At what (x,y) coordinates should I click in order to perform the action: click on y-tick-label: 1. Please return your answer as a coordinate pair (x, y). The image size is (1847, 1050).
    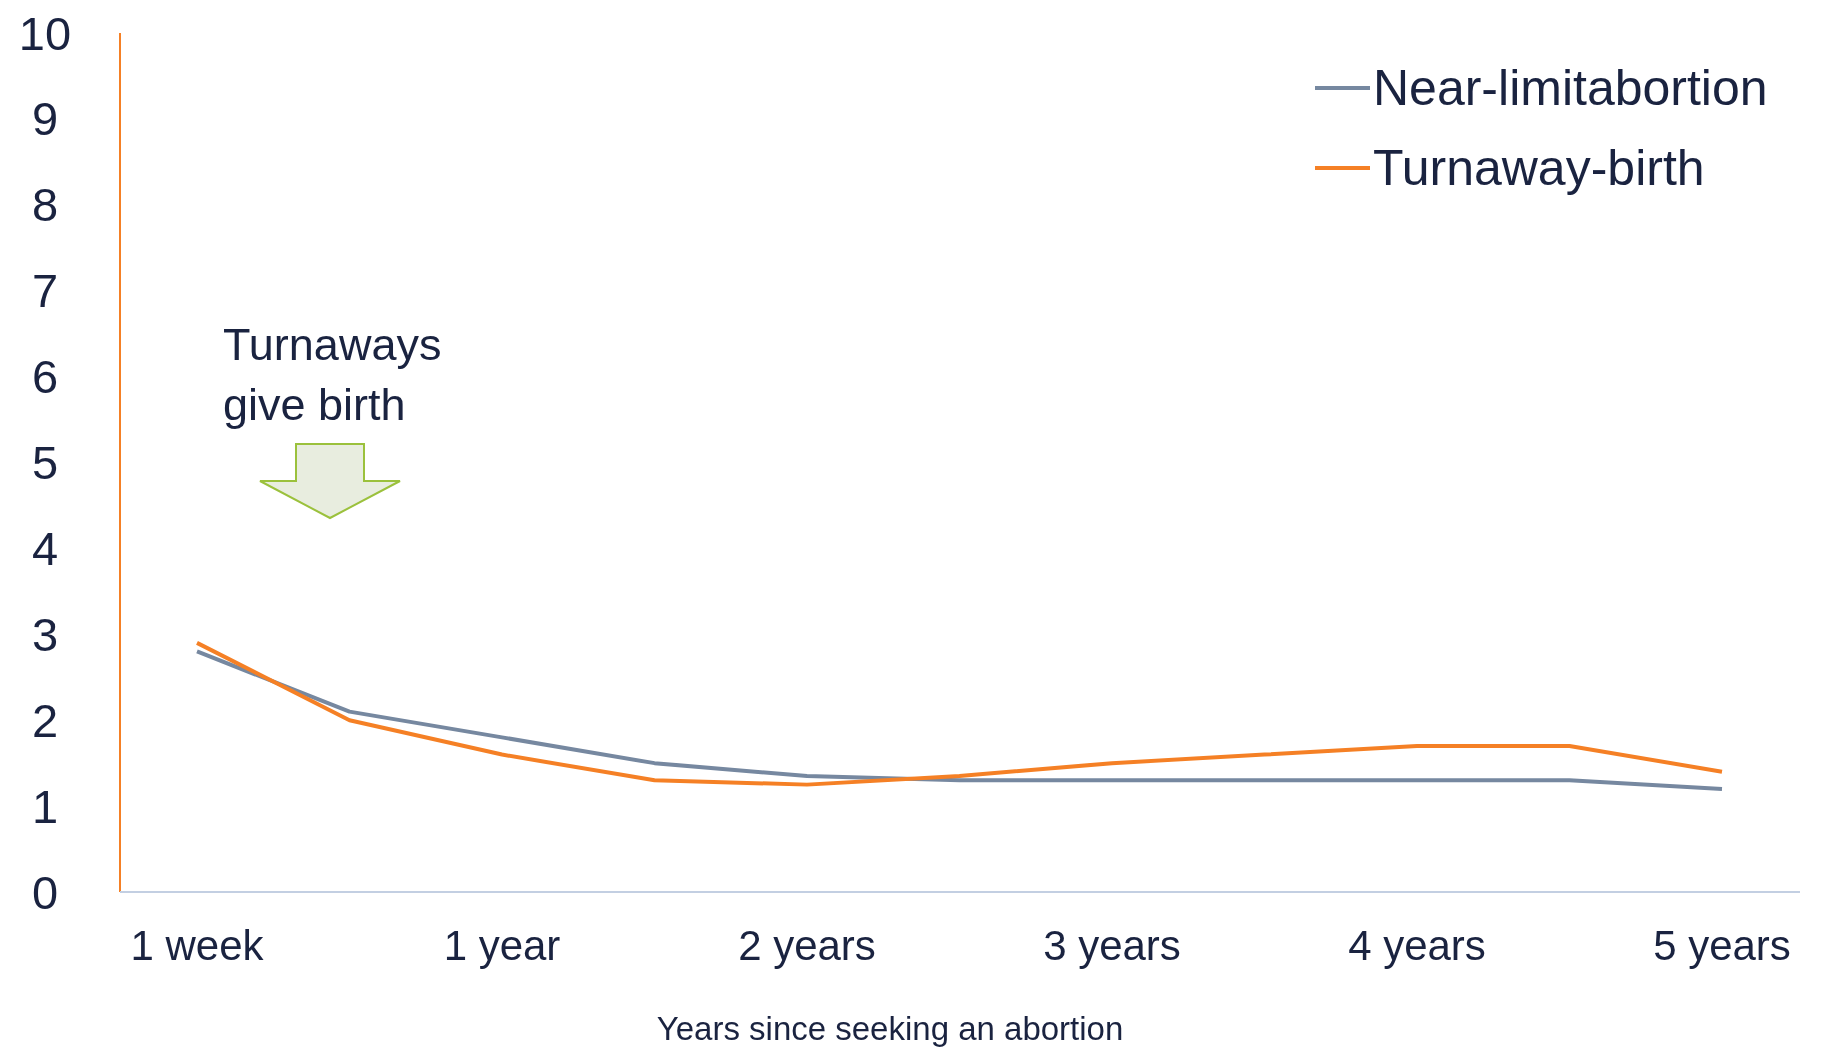
    Looking at the image, I should click on (45, 806).